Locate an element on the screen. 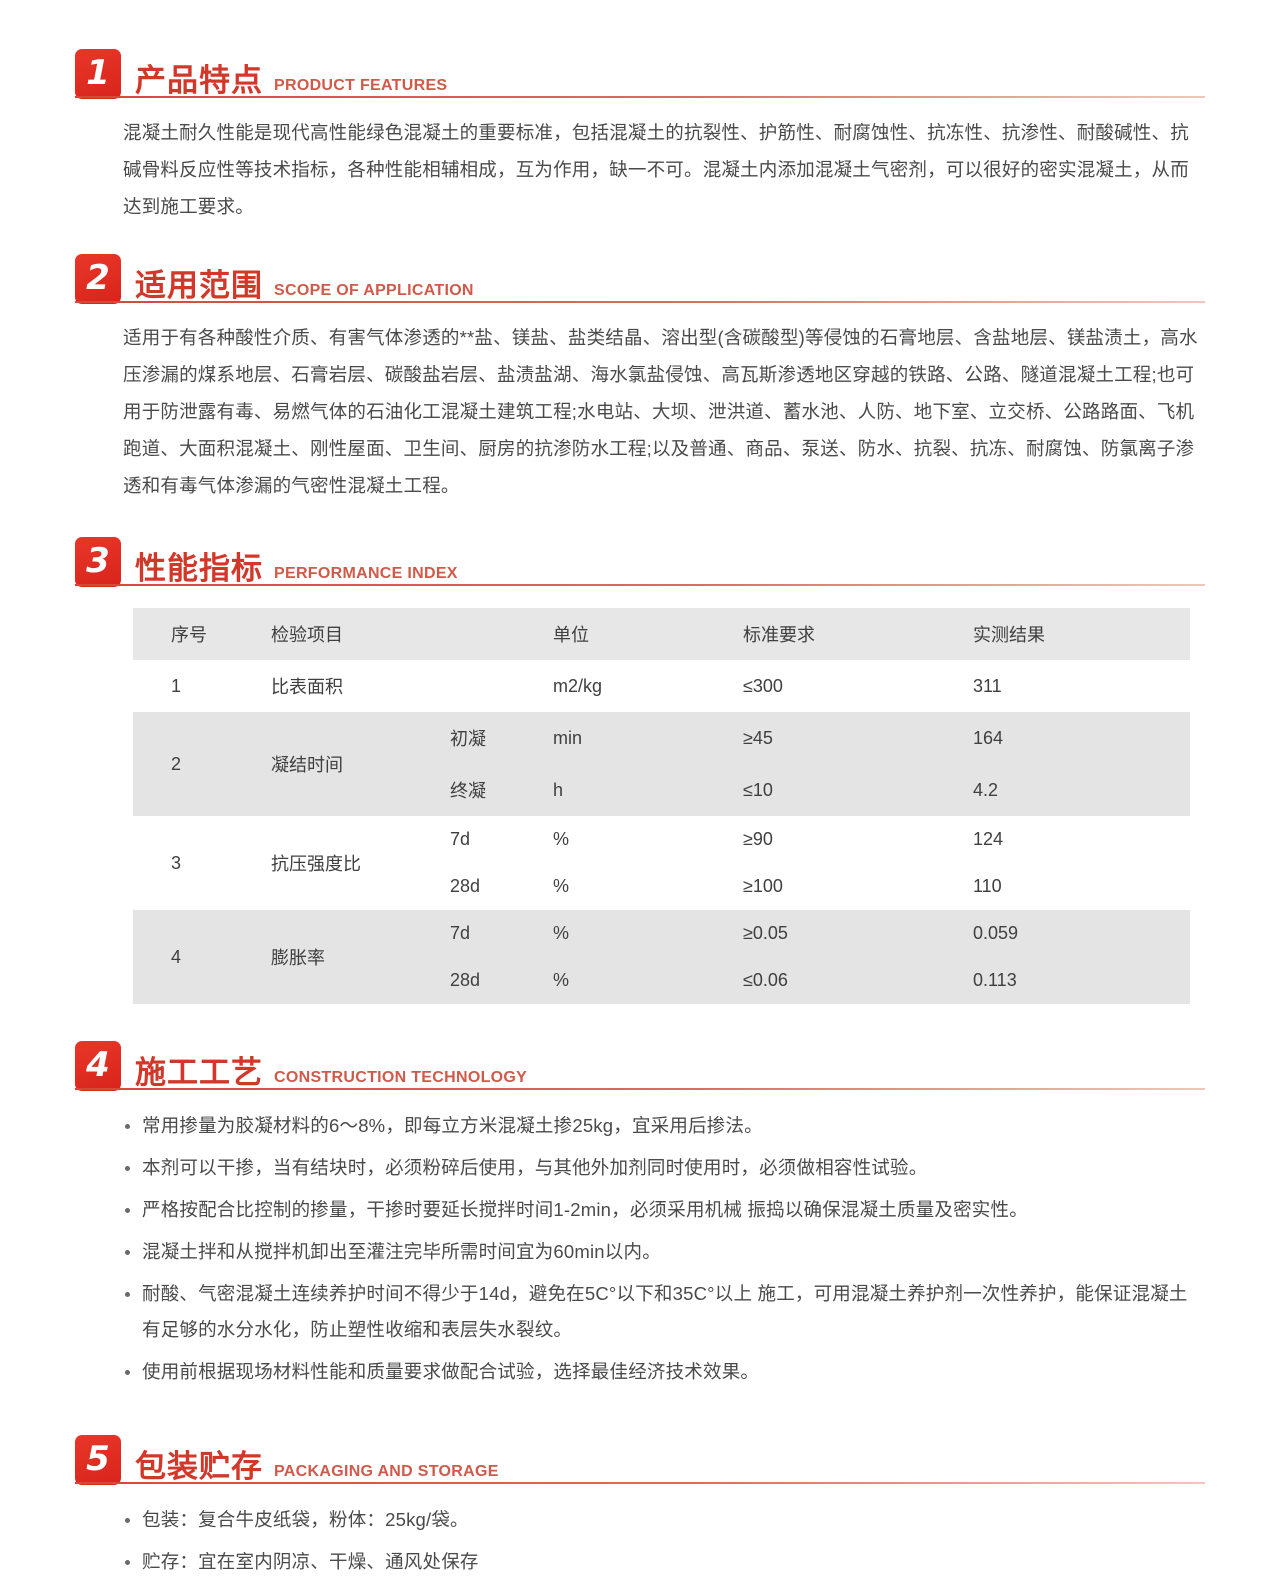 This screenshot has width=1280, height=1580. section-number-badge: 5 is located at coordinates (98, 1460).